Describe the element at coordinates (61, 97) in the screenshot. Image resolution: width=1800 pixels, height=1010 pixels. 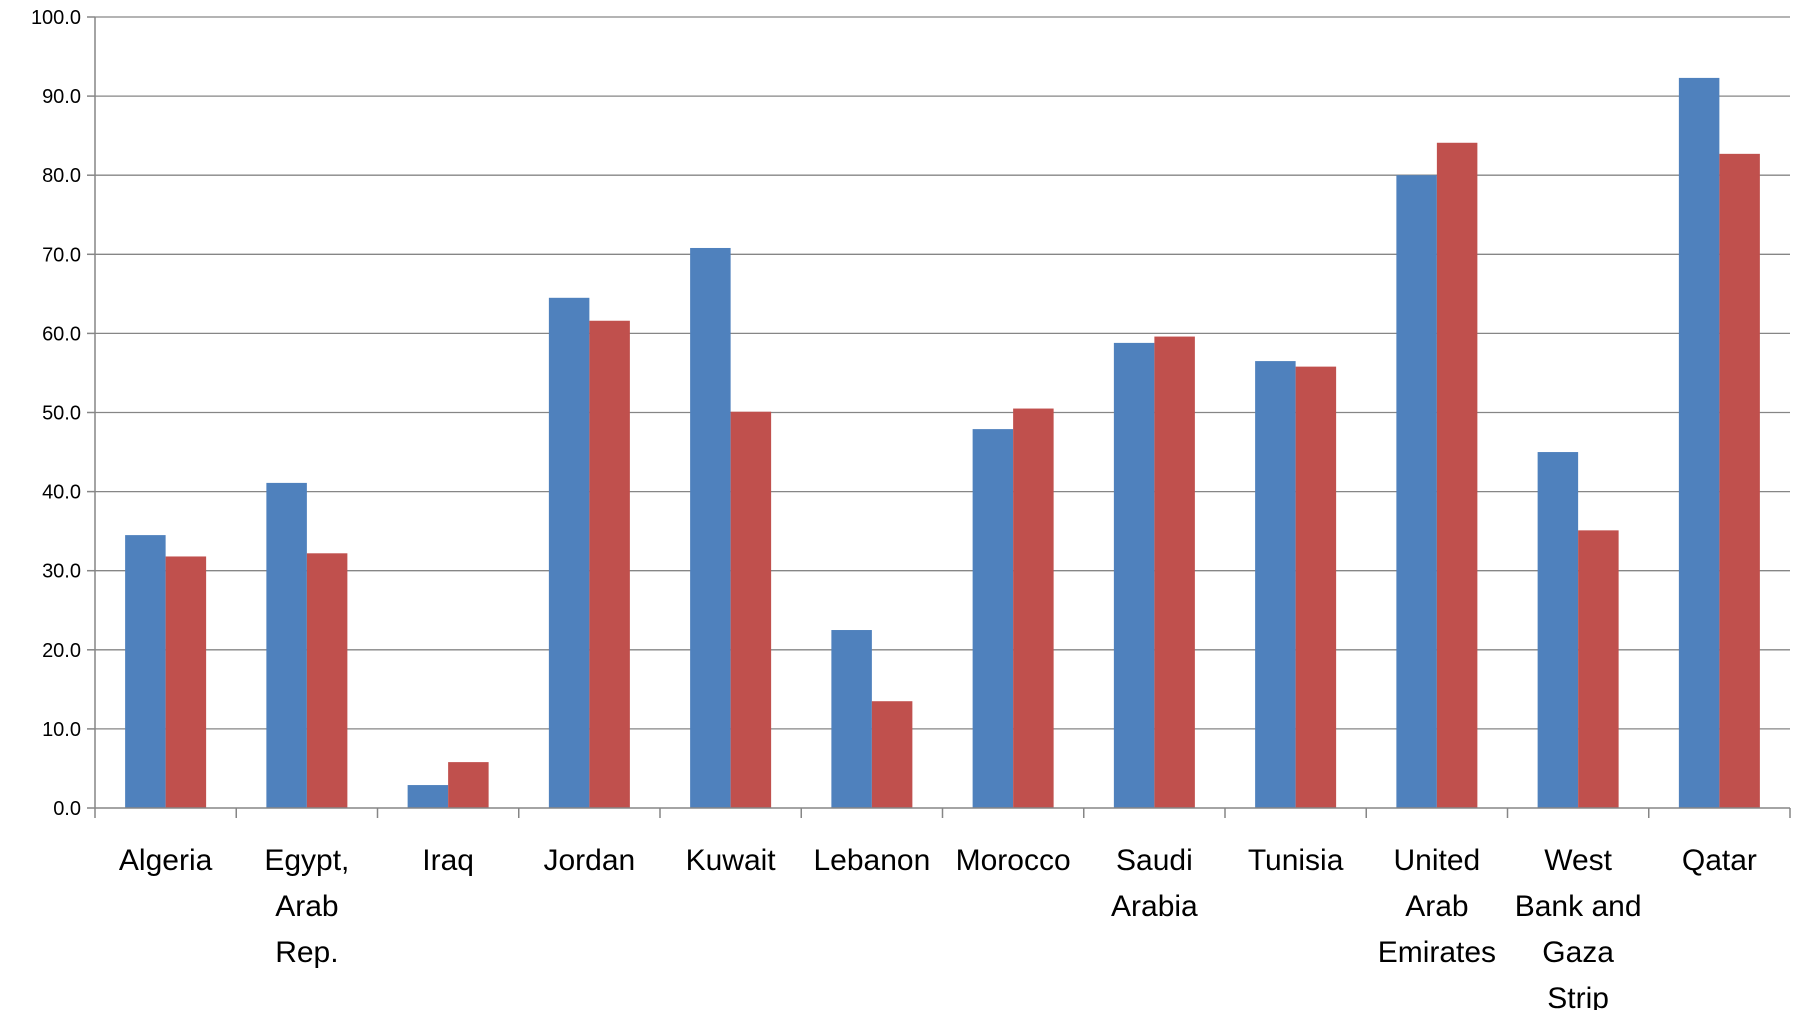
I see `y-tick-label-9: 90.0` at that location.